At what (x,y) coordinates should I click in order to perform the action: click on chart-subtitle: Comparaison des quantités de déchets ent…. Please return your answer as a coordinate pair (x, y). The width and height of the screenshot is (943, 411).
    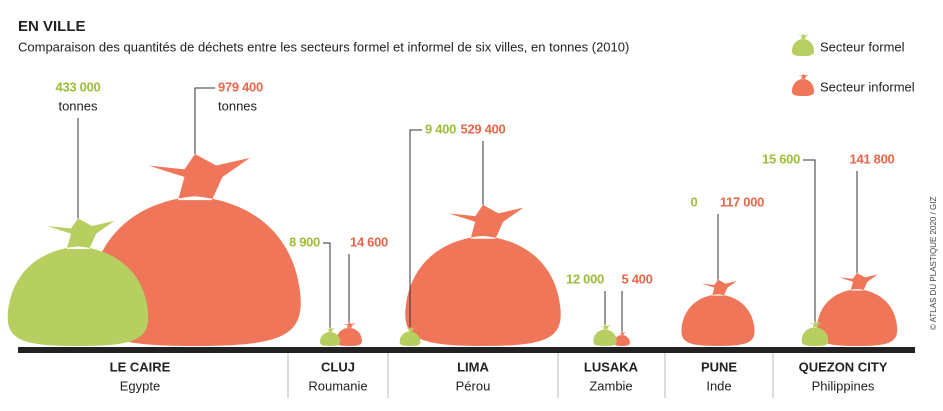
    Looking at the image, I should click on (323, 46).